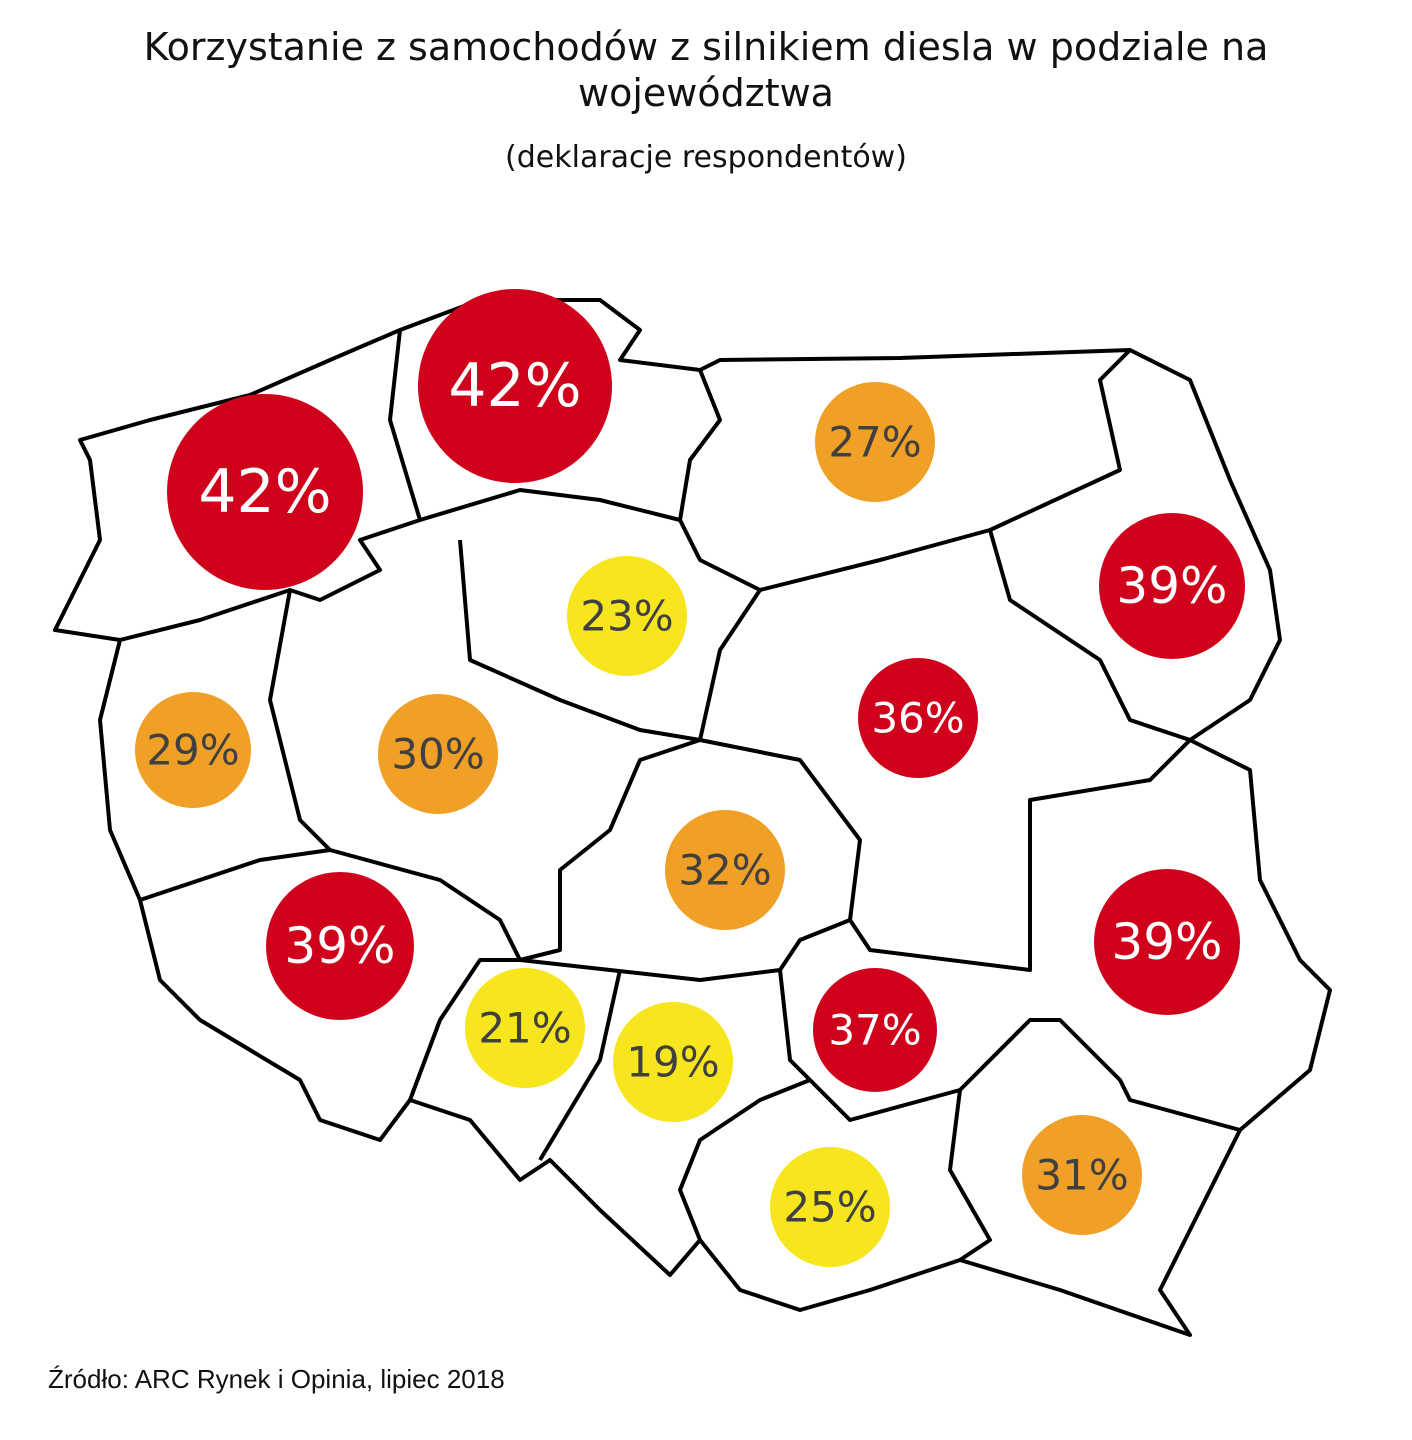 This screenshot has height=1440, width=1412. I want to click on region-label: 31%, so click(1081, 1175).